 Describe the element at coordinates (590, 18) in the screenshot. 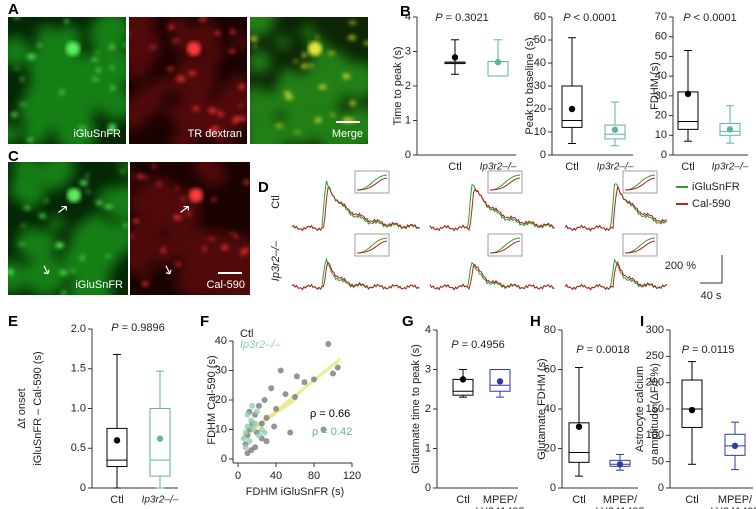

I see `p-value: P < 0.0001` at that location.